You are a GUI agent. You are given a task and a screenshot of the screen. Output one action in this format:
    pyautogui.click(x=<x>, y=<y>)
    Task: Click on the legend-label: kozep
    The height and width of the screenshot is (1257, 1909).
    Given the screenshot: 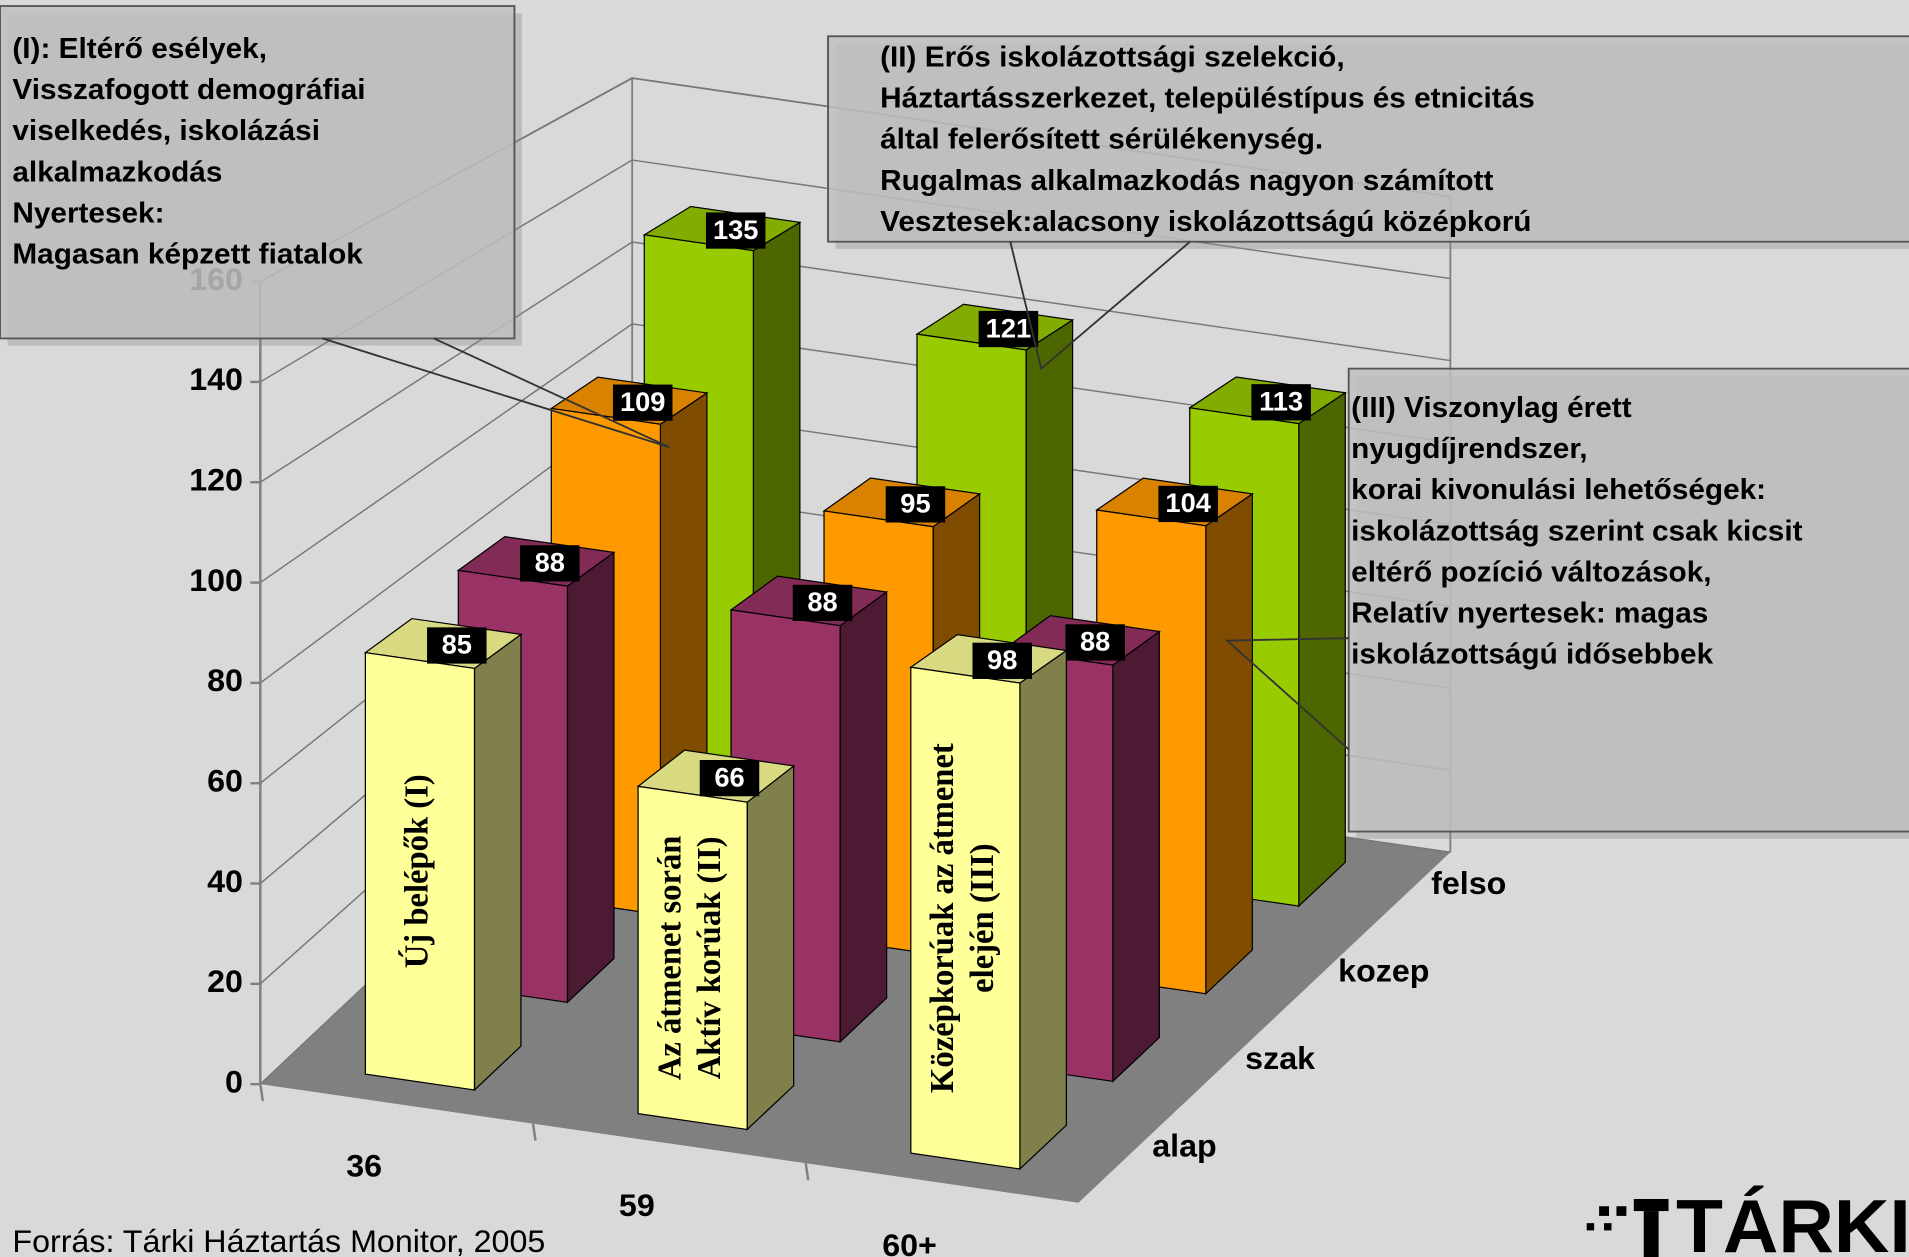 What is the action you would take?
    pyautogui.click(x=1383, y=971)
    